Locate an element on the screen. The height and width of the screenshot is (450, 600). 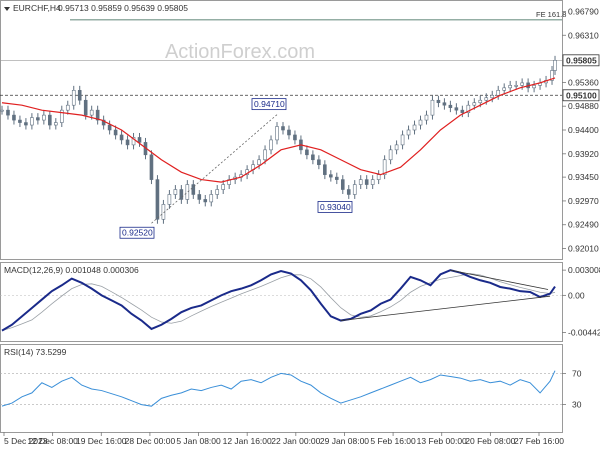
macd-trendline-upper is located at coordinates (499, 279).